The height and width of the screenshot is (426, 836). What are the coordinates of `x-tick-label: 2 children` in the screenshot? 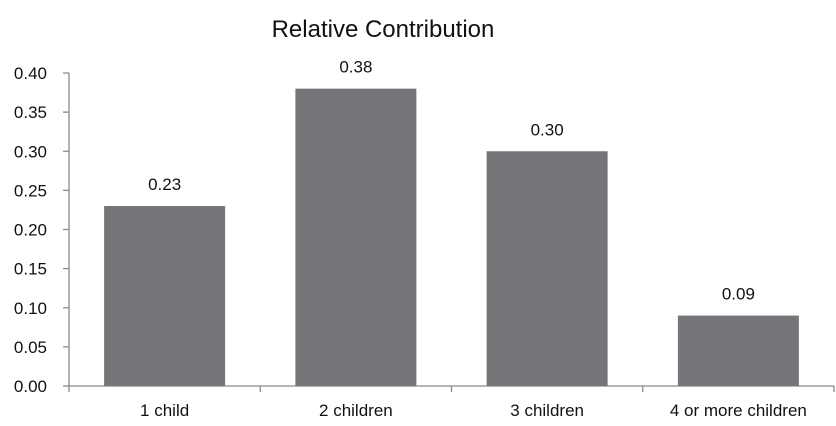 It's located at (356, 410).